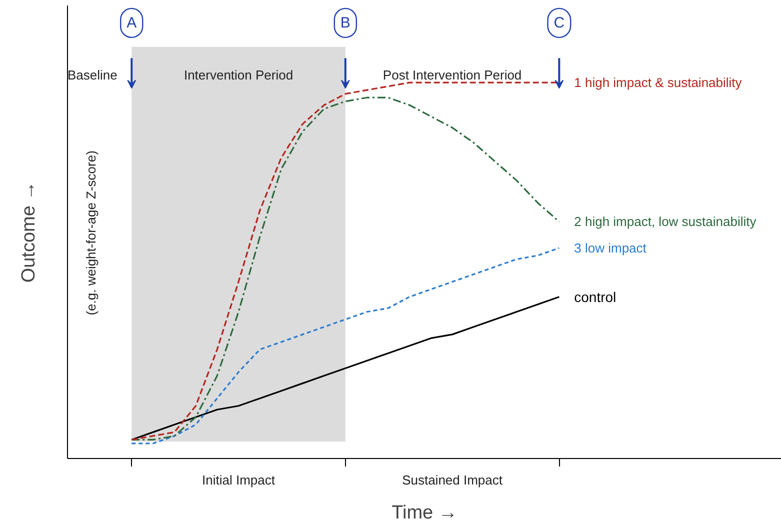  Describe the element at coordinates (559, 23) in the screenshot. I see `text: C` at that location.